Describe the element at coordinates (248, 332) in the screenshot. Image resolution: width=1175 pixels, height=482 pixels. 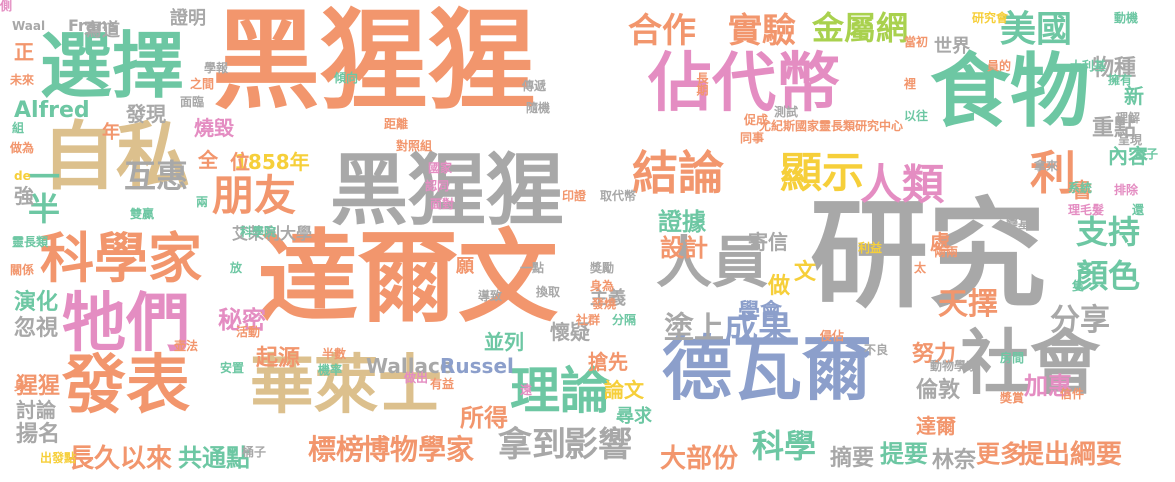
I see `word: 活動` at that location.